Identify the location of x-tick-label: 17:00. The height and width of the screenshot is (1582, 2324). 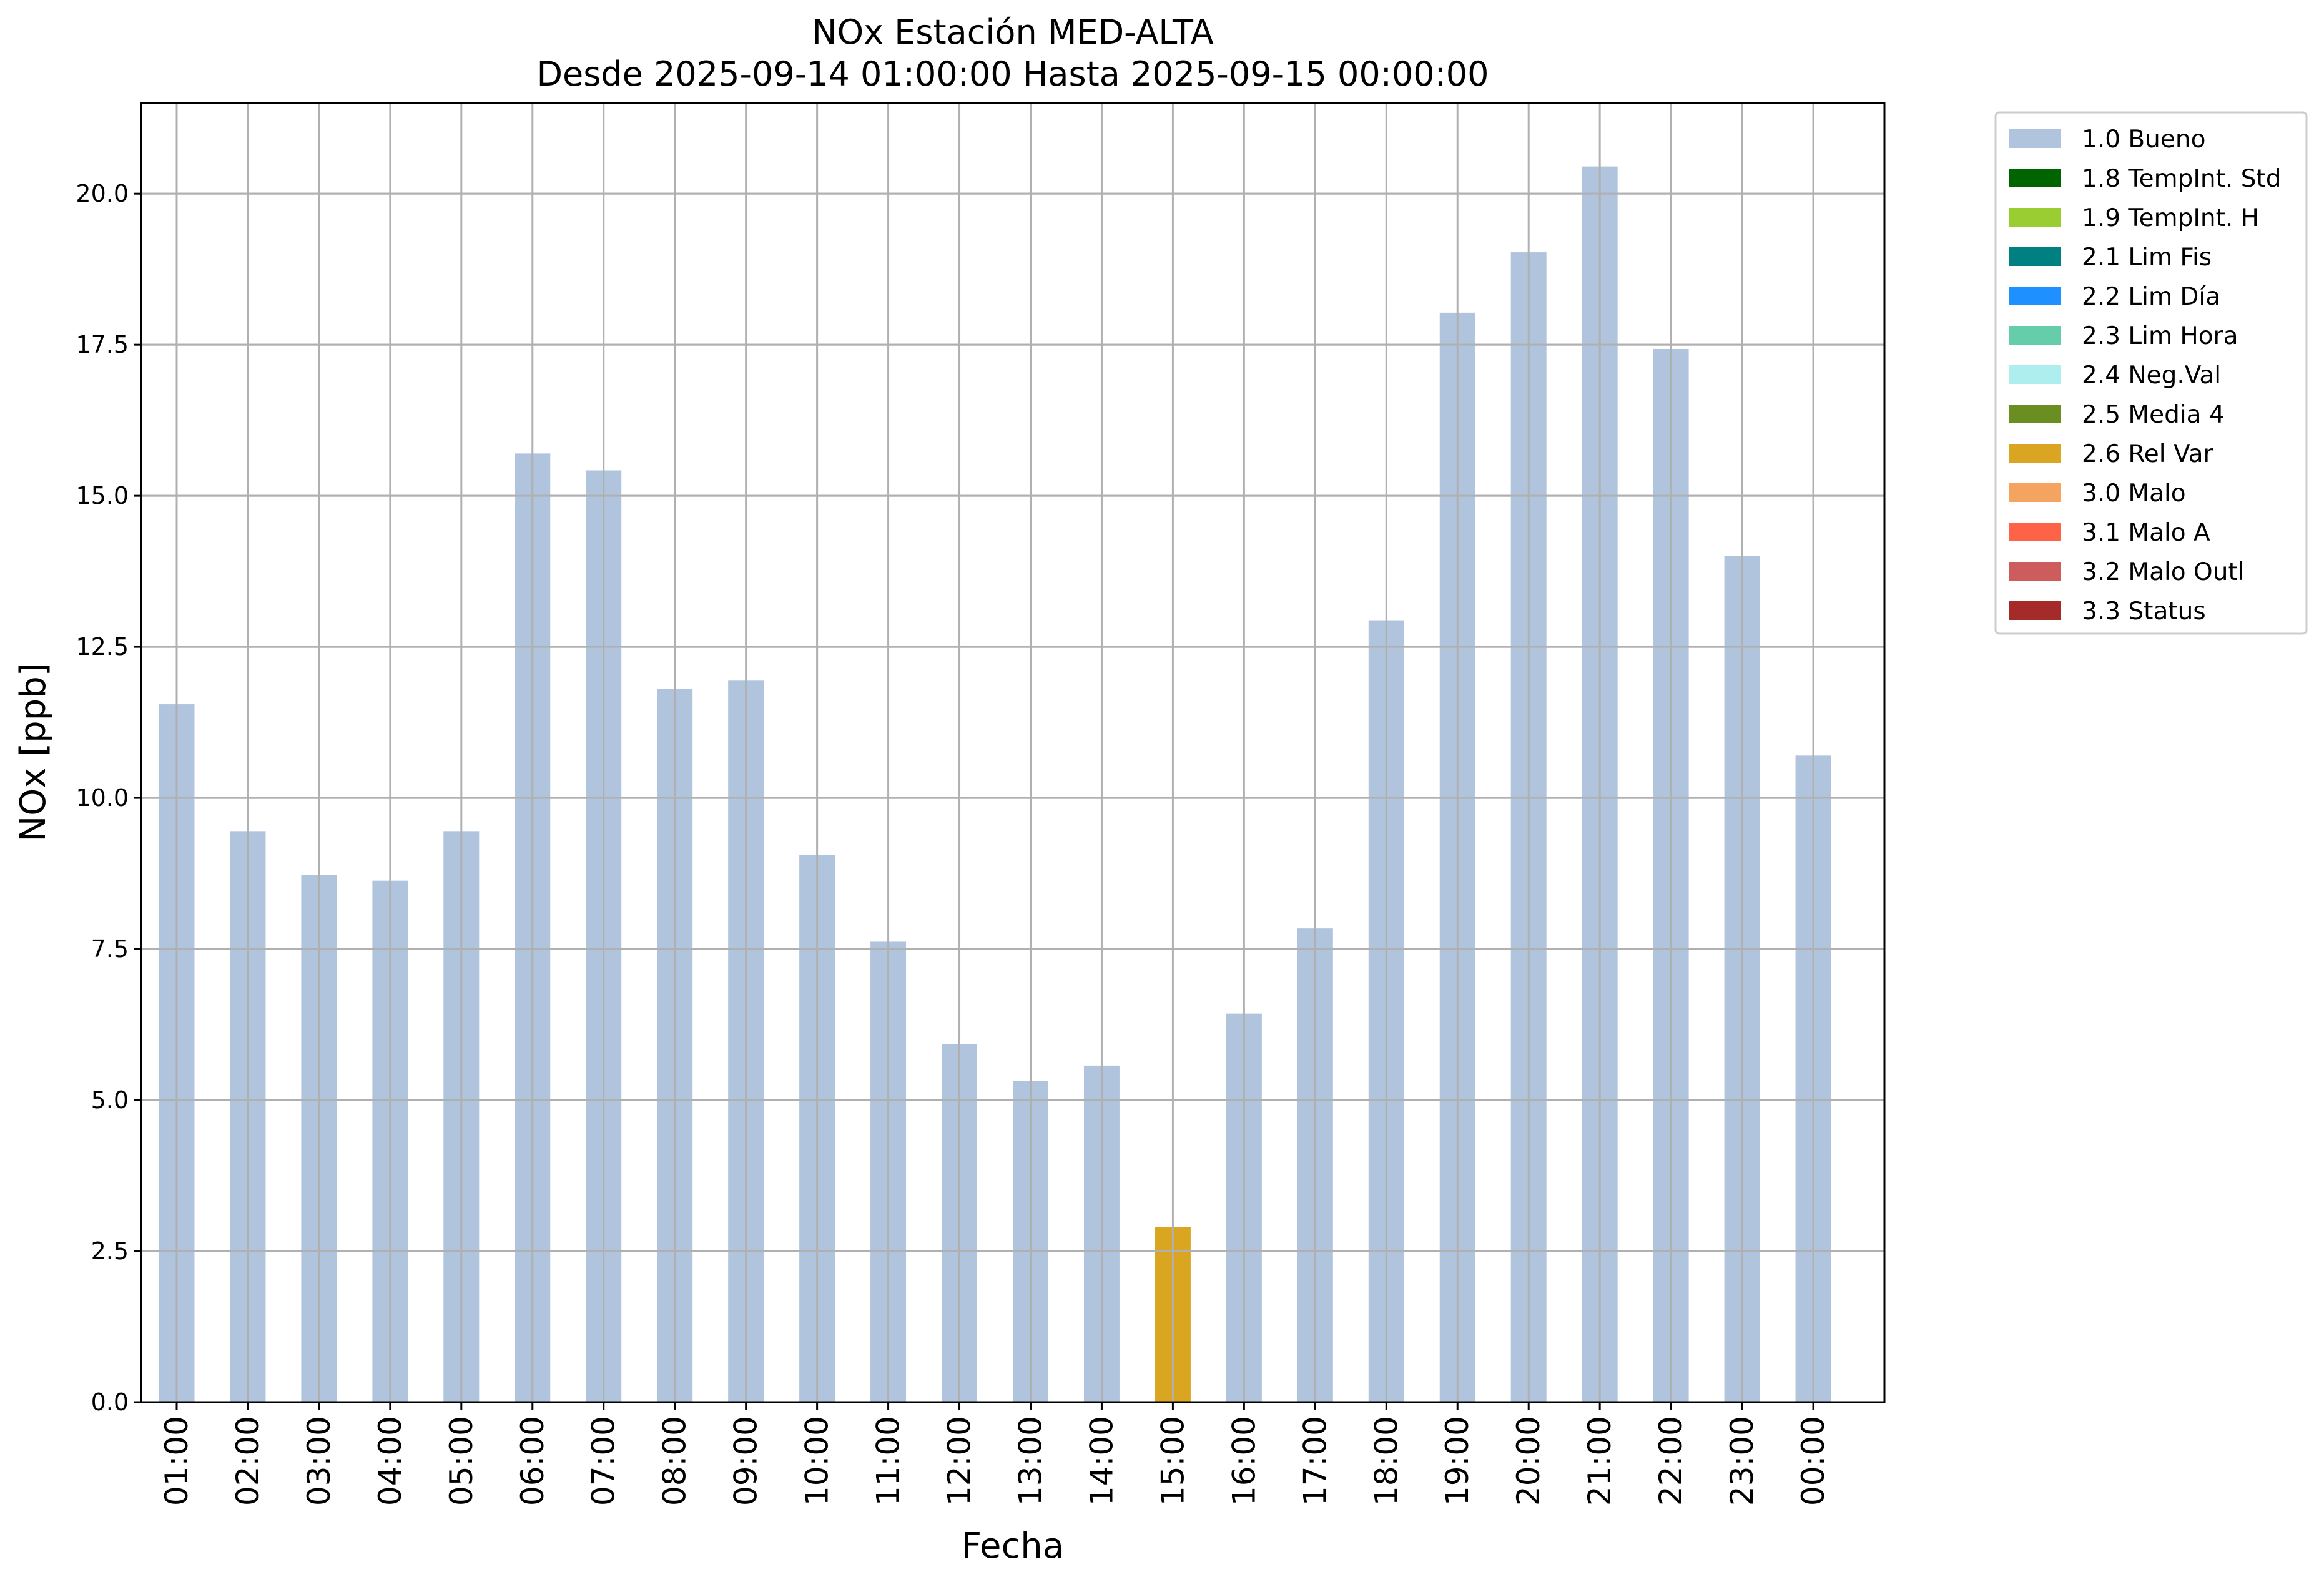
(1315, 1461).